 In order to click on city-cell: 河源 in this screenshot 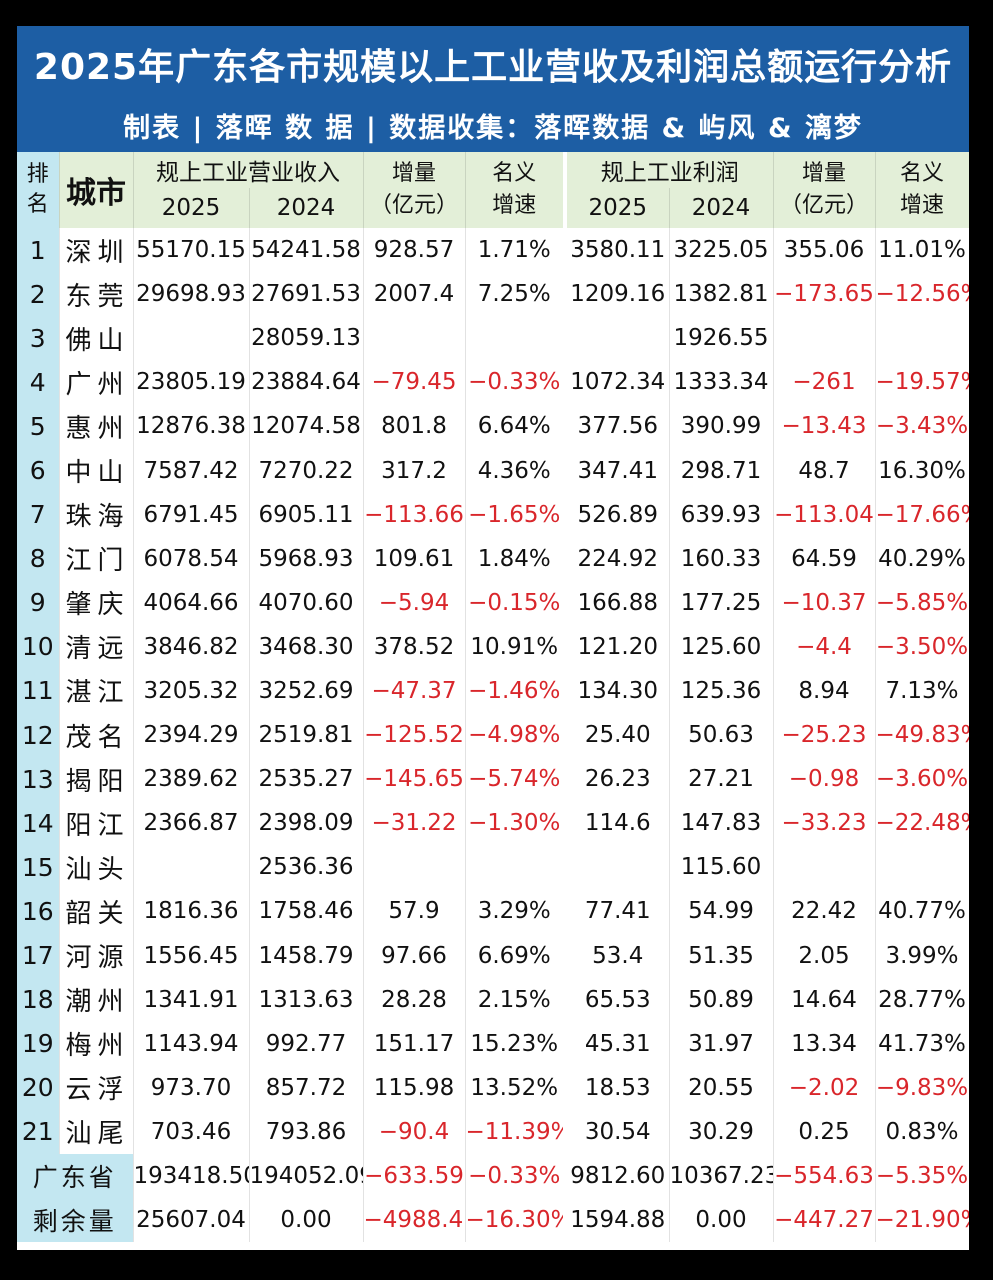, I will do `click(96, 955)`.